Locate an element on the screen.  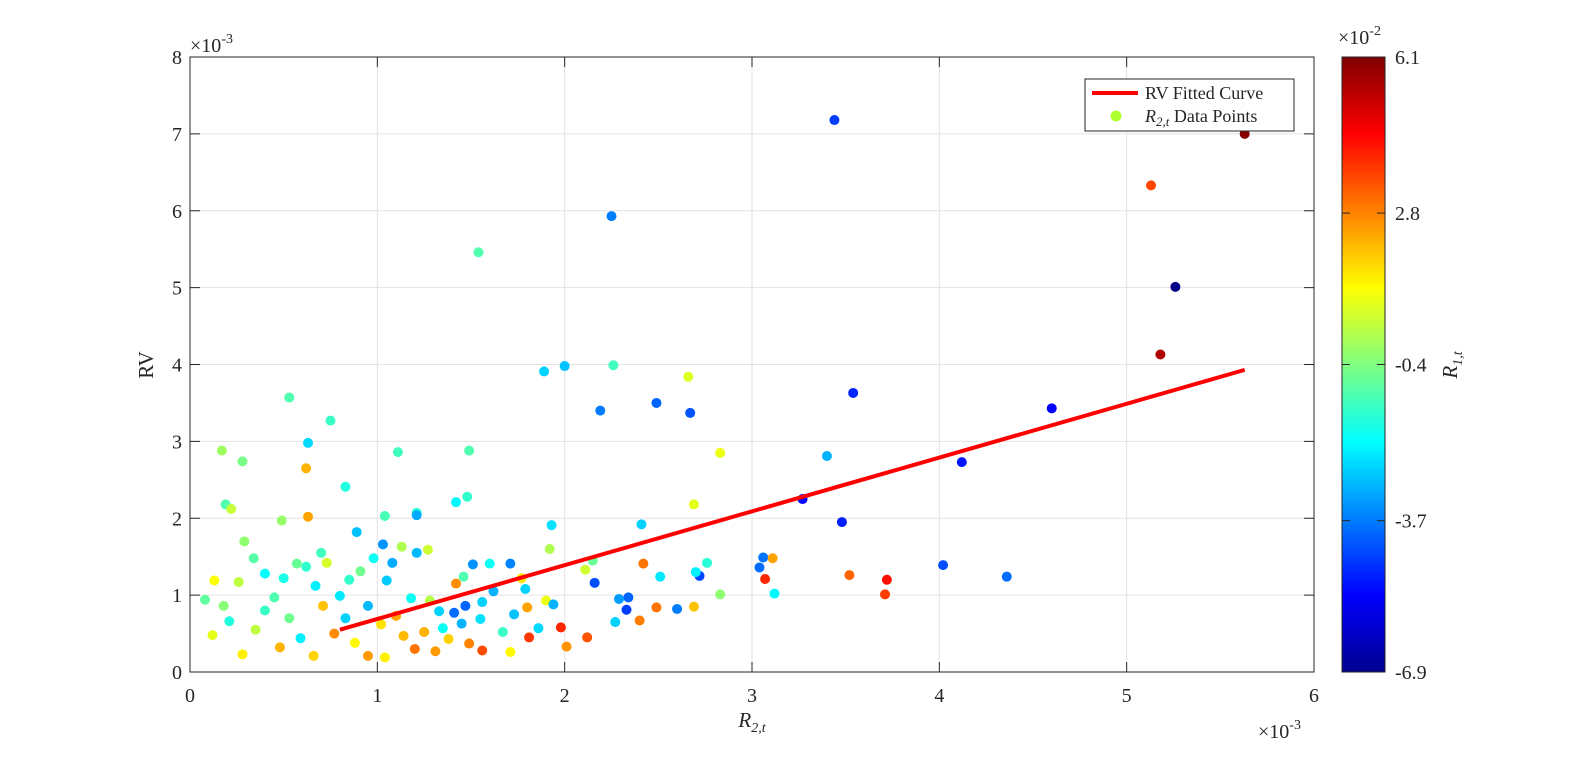
colorbar-tick-label: -0.4 is located at coordinates (1411, 366).